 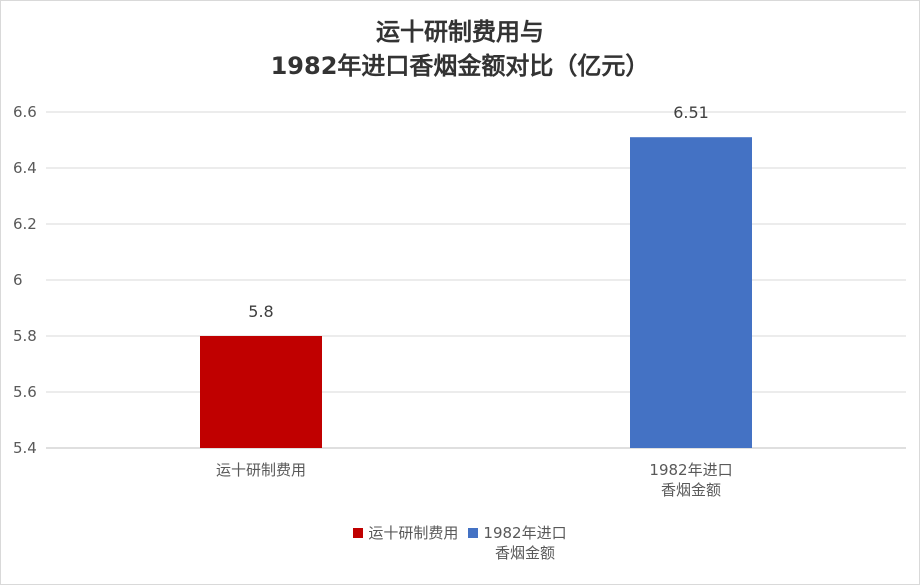 I want to click on y-tick-label: 5.8, so click(x=25, y=336).